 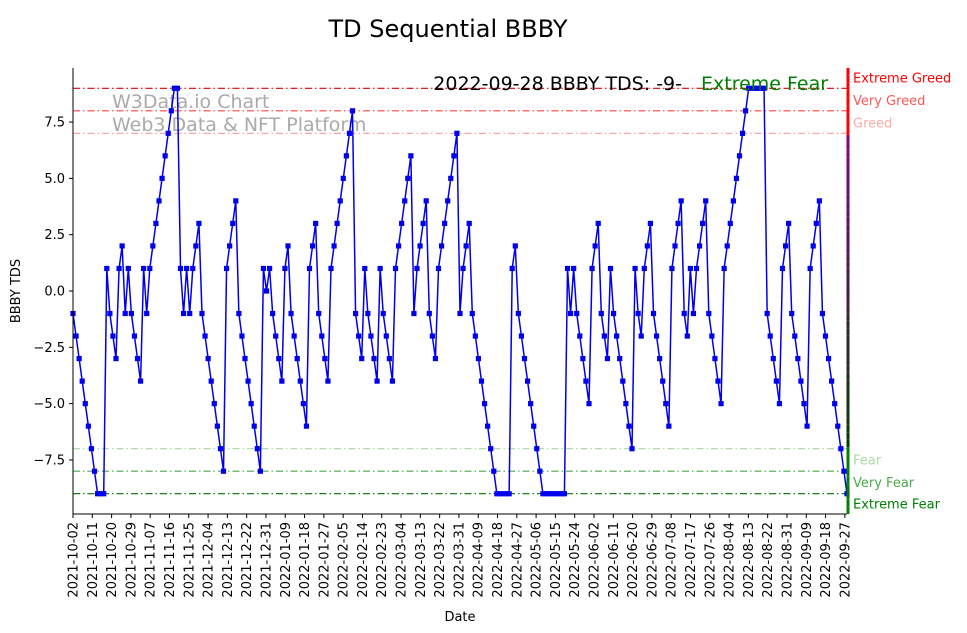 I want to click on x-tick-label: 2022-04-18, so click(x=498, y=560).